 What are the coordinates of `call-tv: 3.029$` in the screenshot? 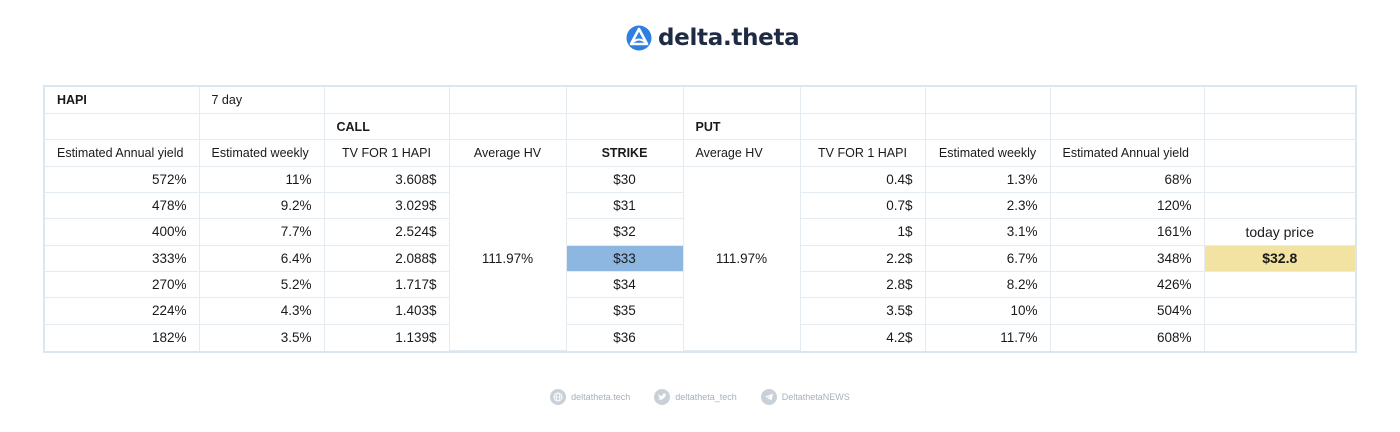 It's located at (386, 205).